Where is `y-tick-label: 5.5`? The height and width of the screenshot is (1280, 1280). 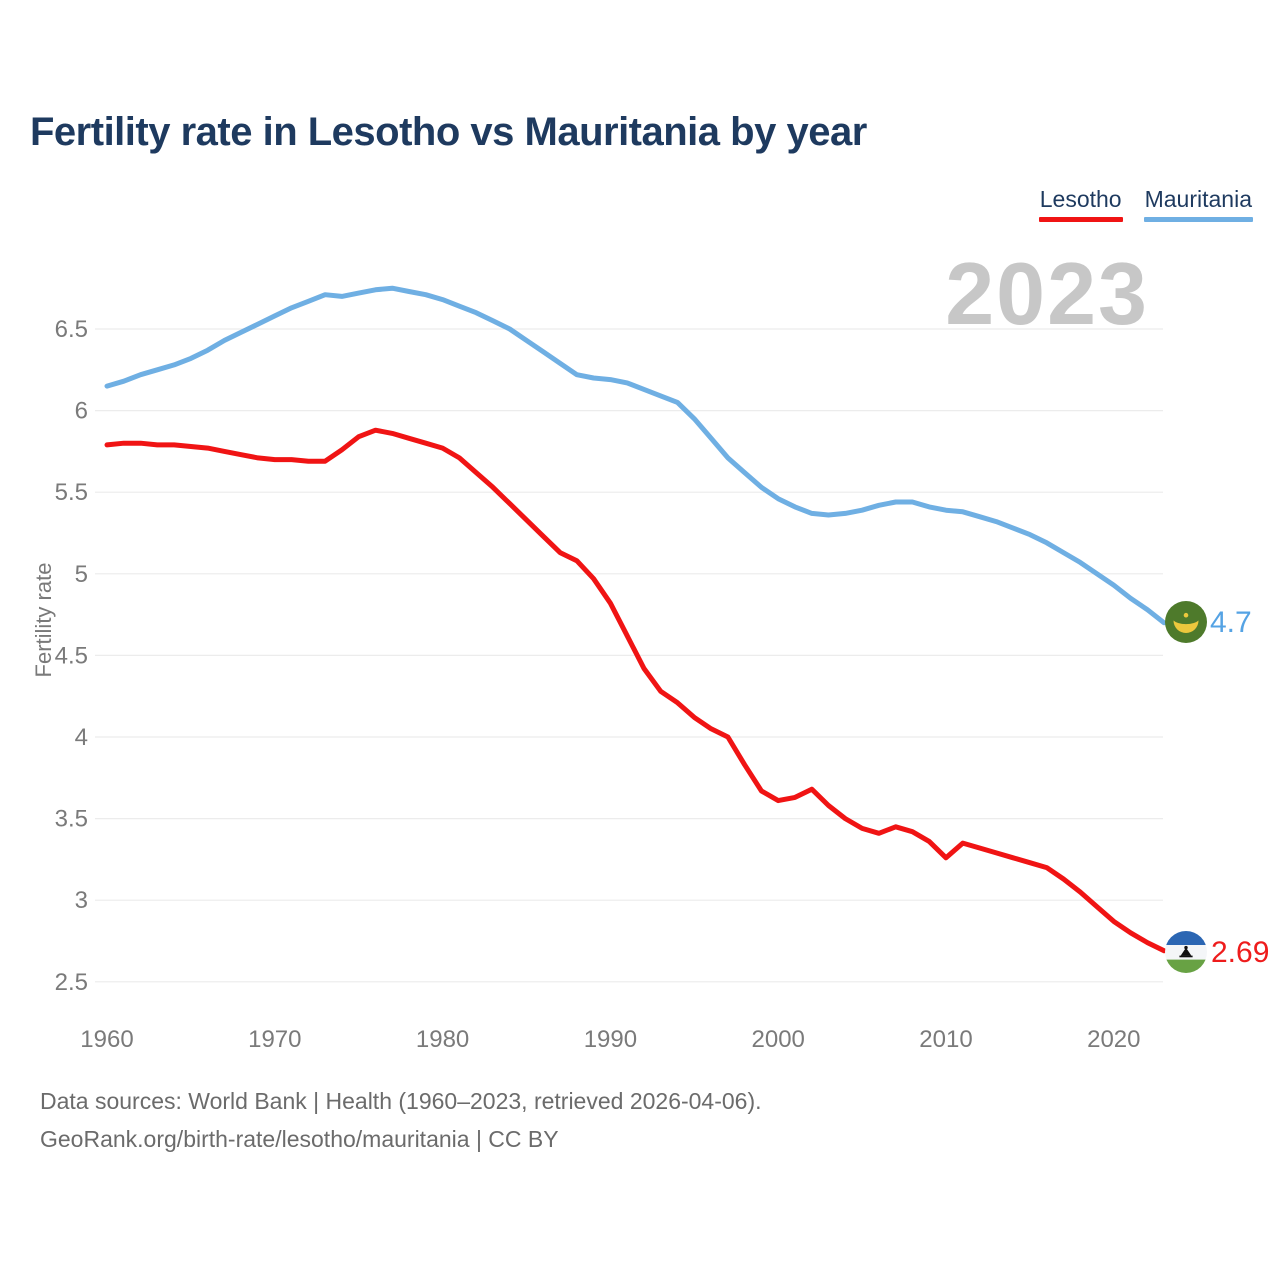
y-tick-label: 5.5 is located at coordinates (71, 492).